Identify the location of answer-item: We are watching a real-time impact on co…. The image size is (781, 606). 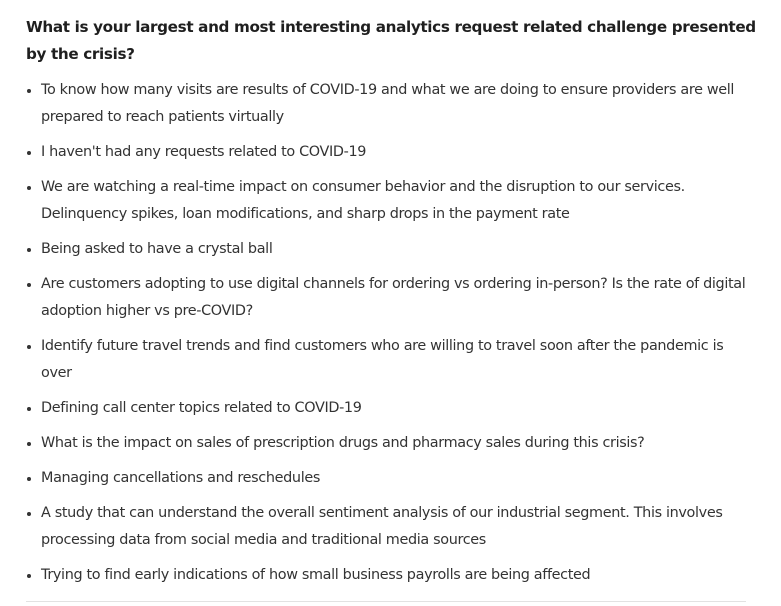
(391, 201).